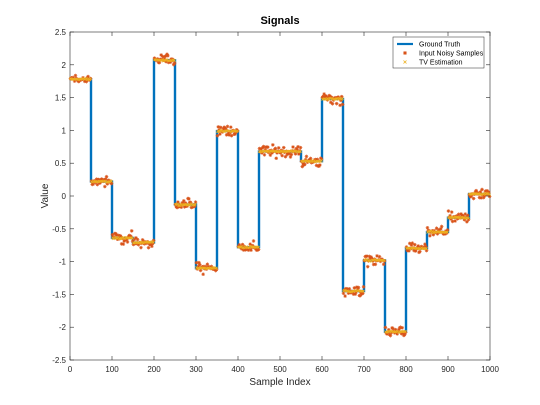  I want to click on y-tick-label: 0.5, so click(61, 163).